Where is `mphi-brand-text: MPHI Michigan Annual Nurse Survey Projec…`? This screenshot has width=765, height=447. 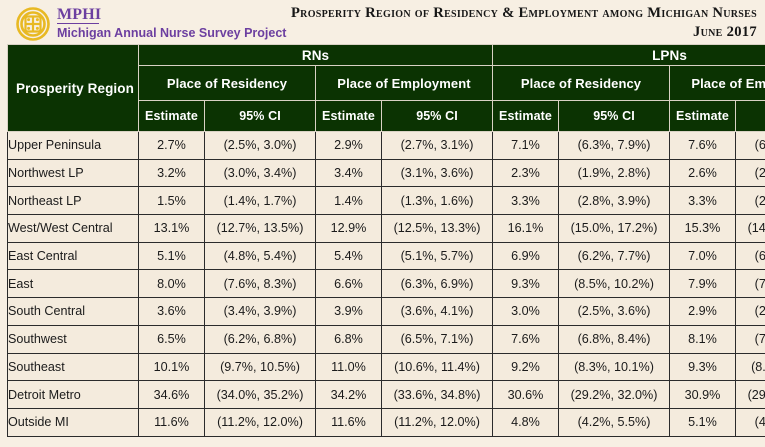
mphi-brand-text: MPHI Michigan Annual Nurse Survey Projec… is located at coordinates (171, 23).